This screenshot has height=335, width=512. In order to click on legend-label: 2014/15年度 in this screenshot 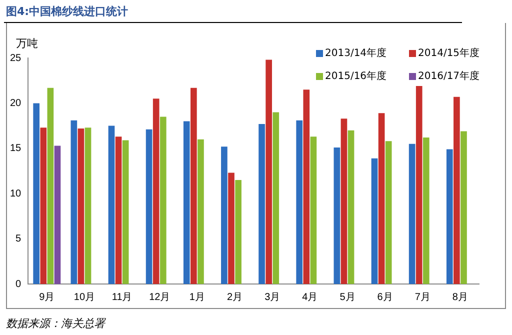, I will do `click(449, 53)`.